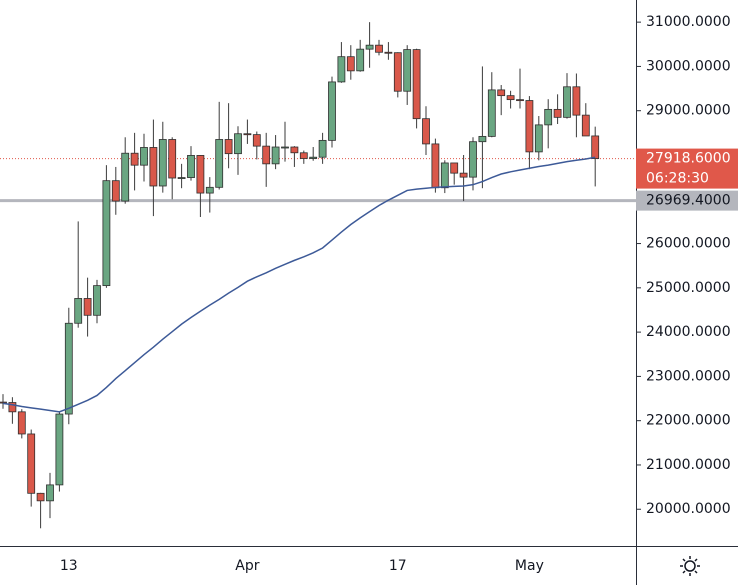 Image resolution: width=738 pixels, height=585 pixels. Describe the element at coordinates (688, 22) in the screenshot. I see `y-tick-label: 31000.0000` at that location.